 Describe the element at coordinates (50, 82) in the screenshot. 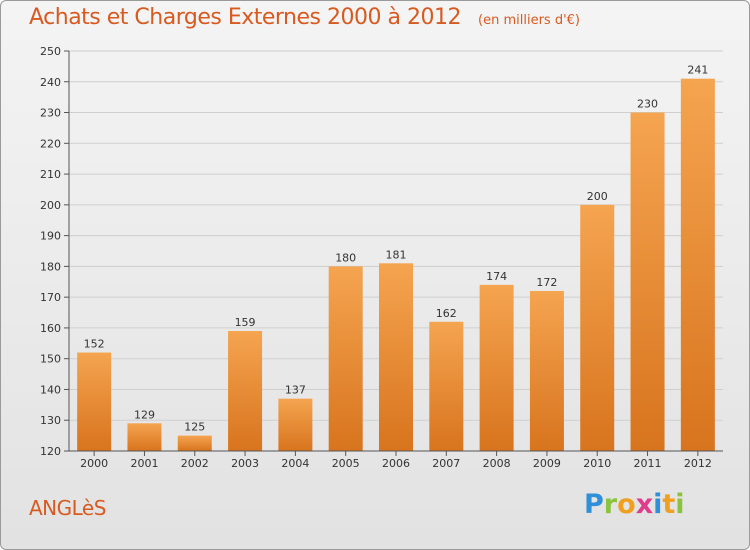

I see `y-tick-label: 240` at that location.